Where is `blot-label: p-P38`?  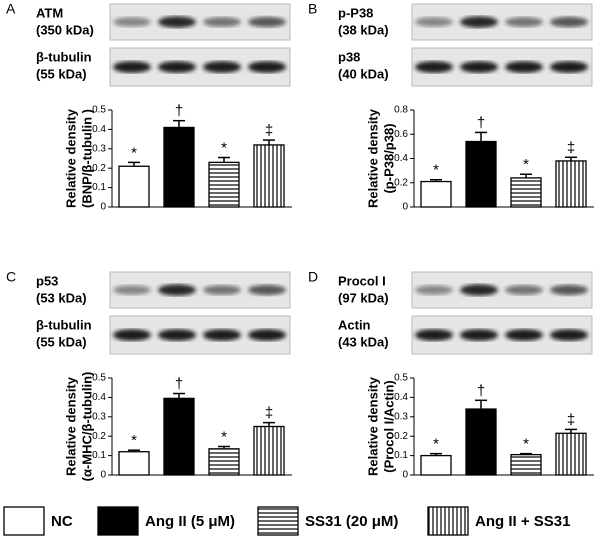
blot-label: p-P38 is located at coordinates (355, 12).